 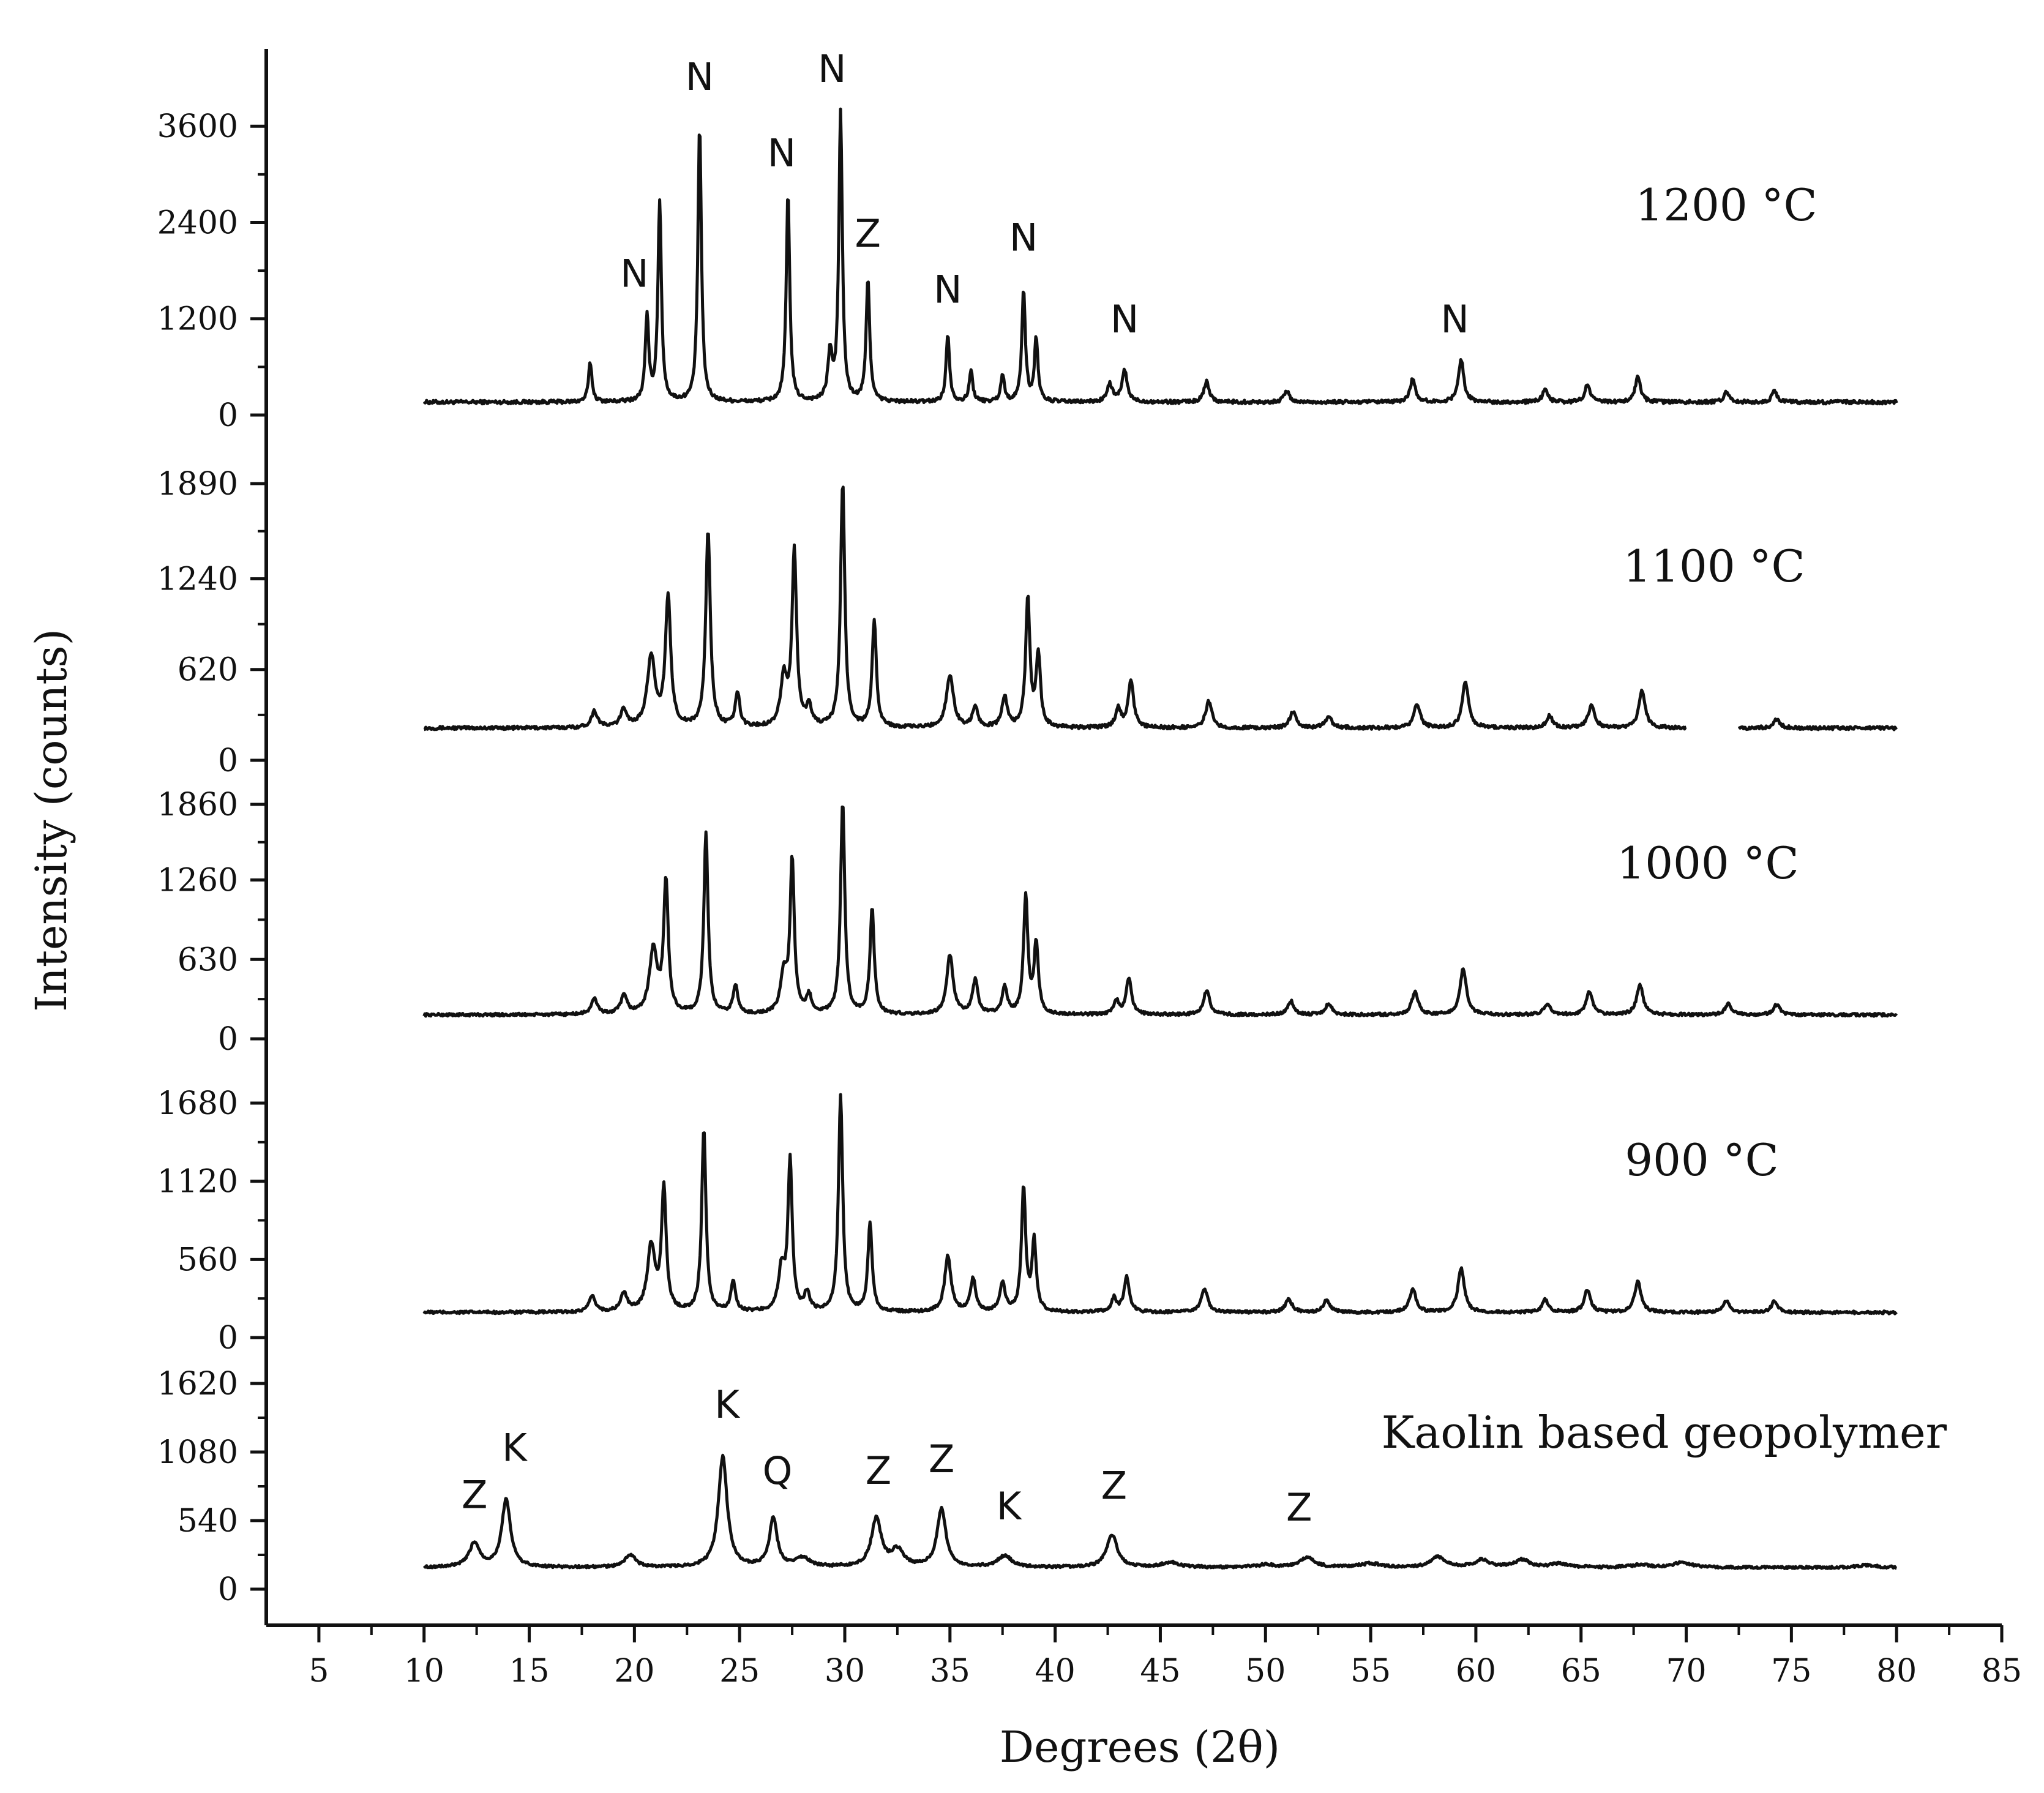 What do you see at coordinates (197, 319) in the screenshot?
I see `y-tick-label: 1200` at bounding box center [197, 319].